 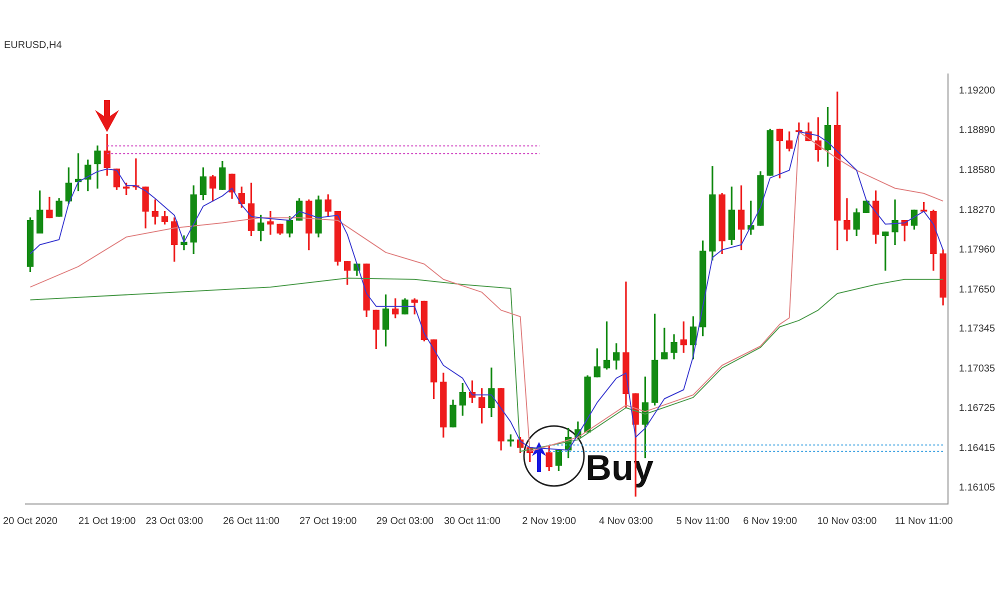 What do you see at coordinates (977, 329) in the screenshot?
I see `y-tick-label: 1.17345` at bounding box center [977, 329].